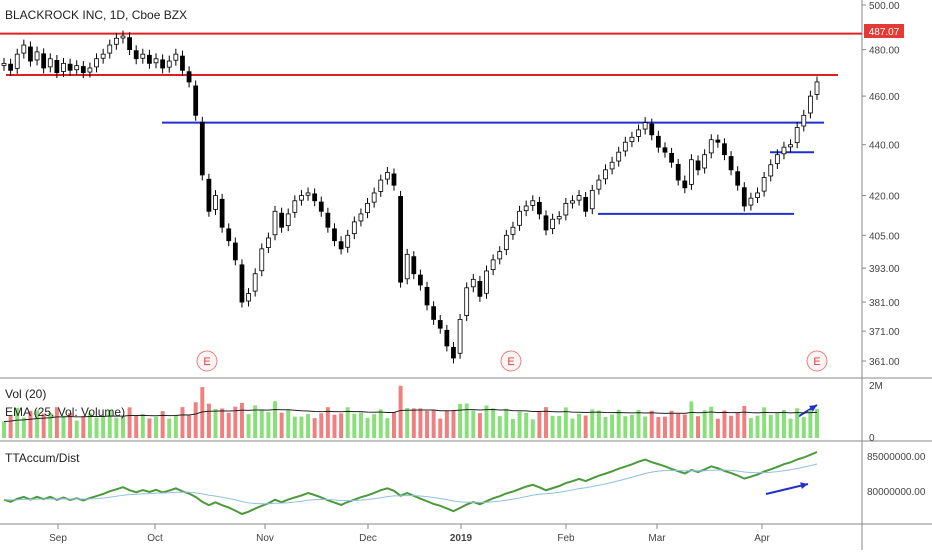  Describe the element at coordinates (461, 538) in the screenshot. I see `time-tick-label: 2019` at that location.